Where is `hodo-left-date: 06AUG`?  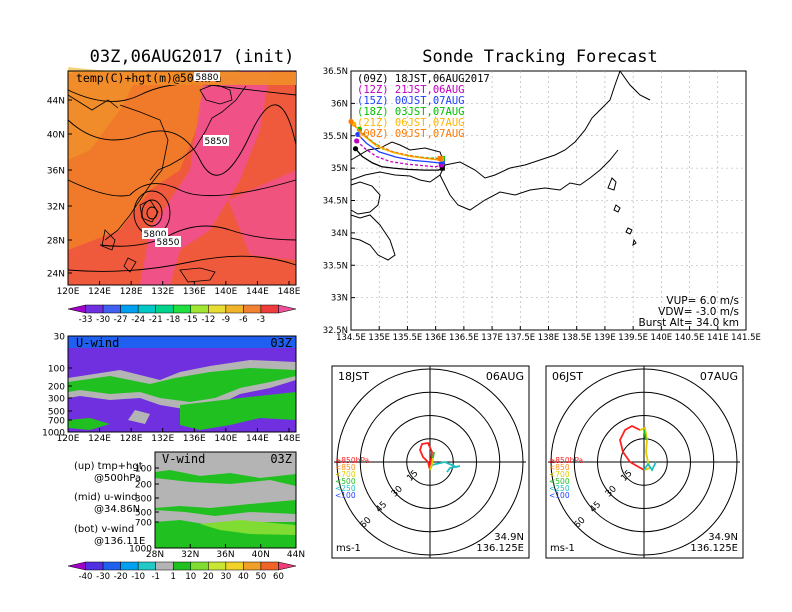
hodo-left-date: 06AUG is located at coordinates (505, 376).